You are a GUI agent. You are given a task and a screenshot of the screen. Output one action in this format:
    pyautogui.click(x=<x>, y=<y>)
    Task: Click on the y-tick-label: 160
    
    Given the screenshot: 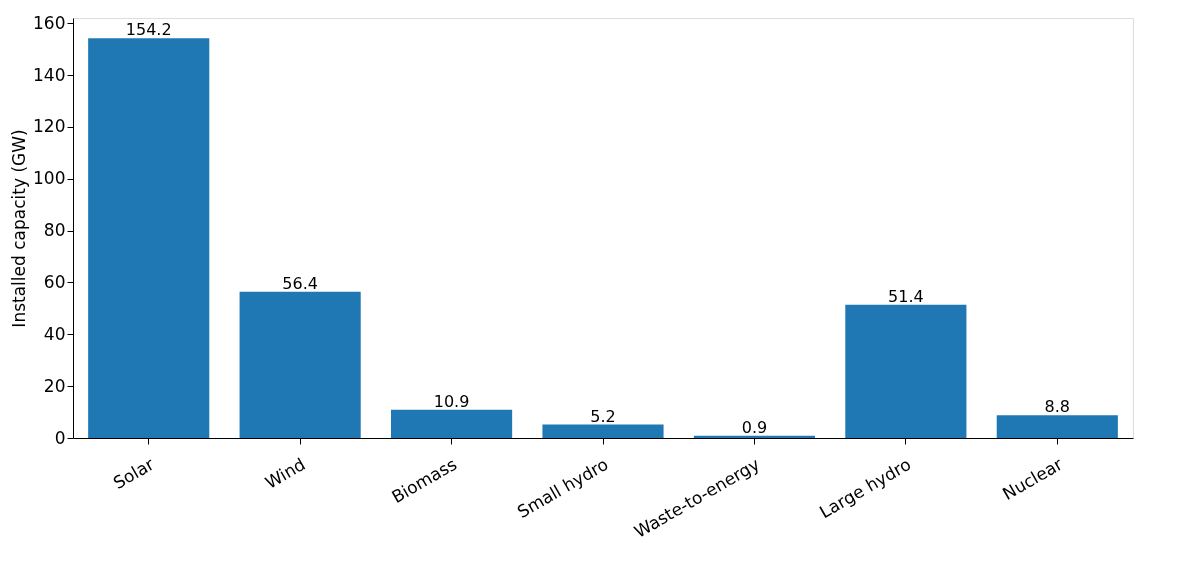 What is the action you would take?
    pyautogui.click(x=49, y=22)
    